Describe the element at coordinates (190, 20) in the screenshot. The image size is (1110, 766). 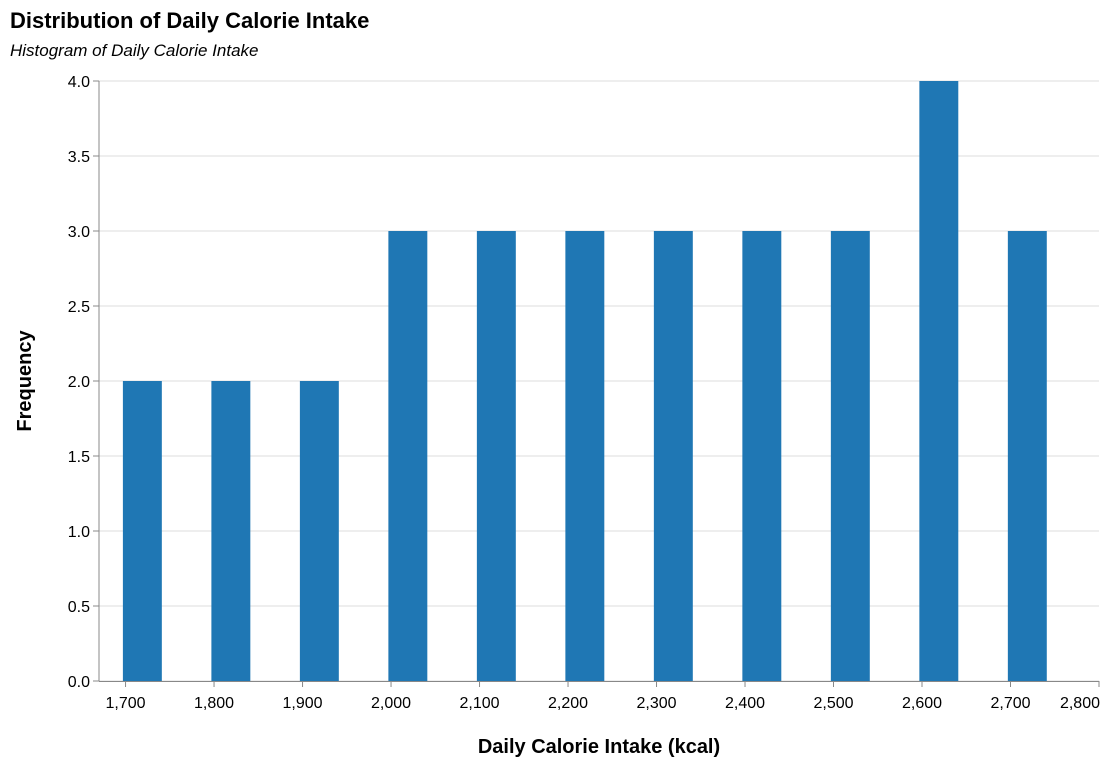
I see `chart-title: Distribution of Daily Calorie Intake` at that location.